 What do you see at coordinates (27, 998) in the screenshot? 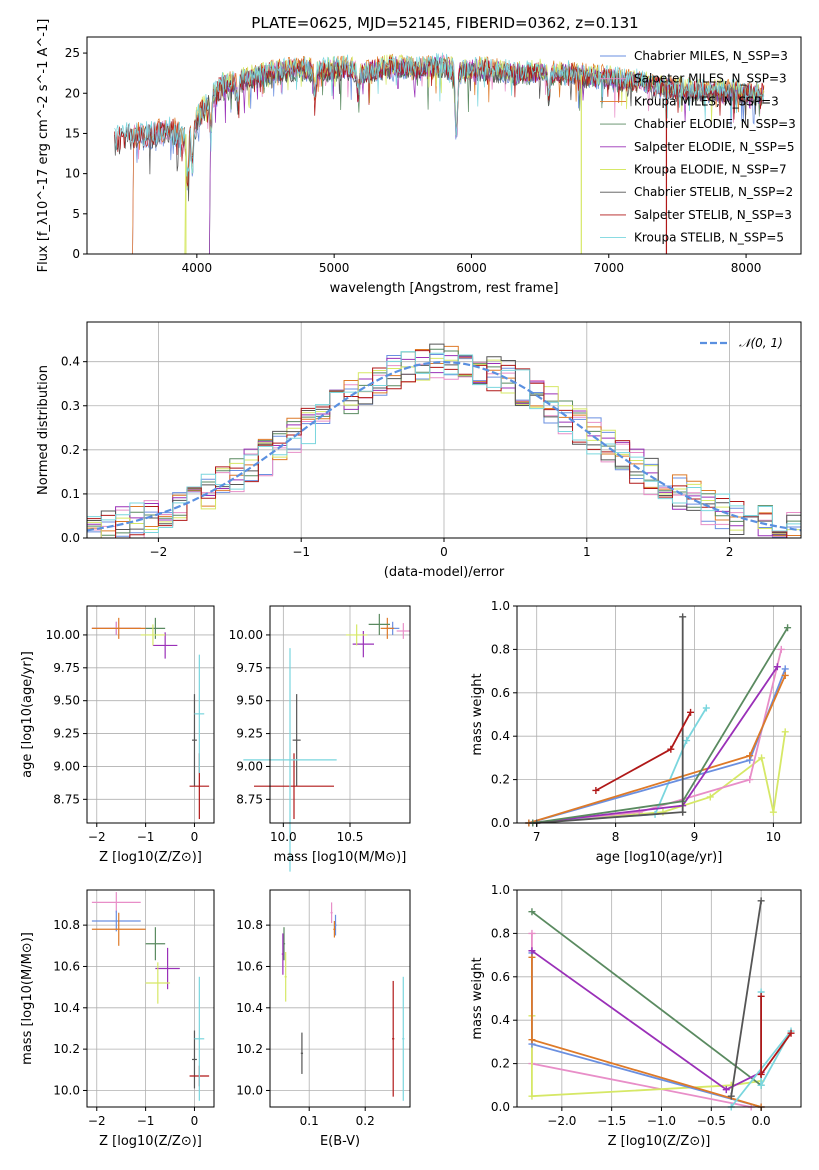
I see `y-axis-label: mass [log10(M/M⊙)]` at bounding box center [27, 998].